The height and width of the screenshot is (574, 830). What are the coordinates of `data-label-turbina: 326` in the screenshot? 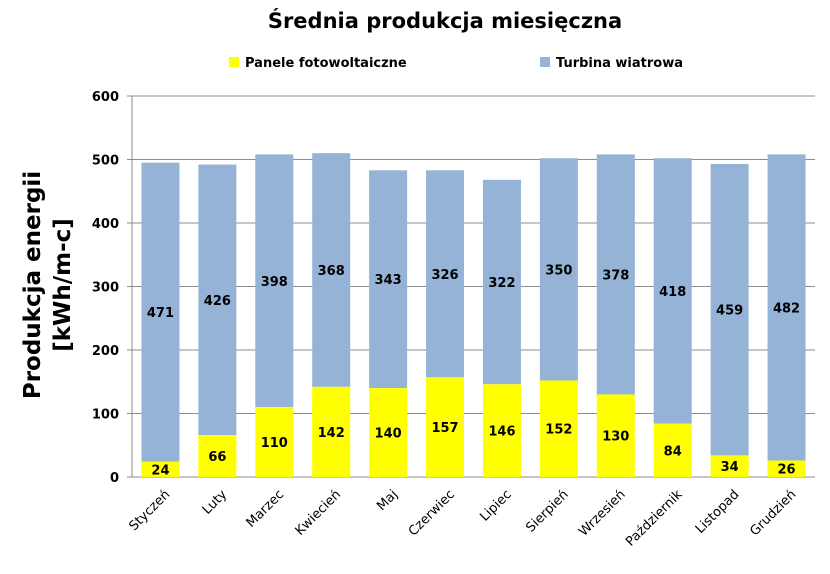 It's located at (444, 275).